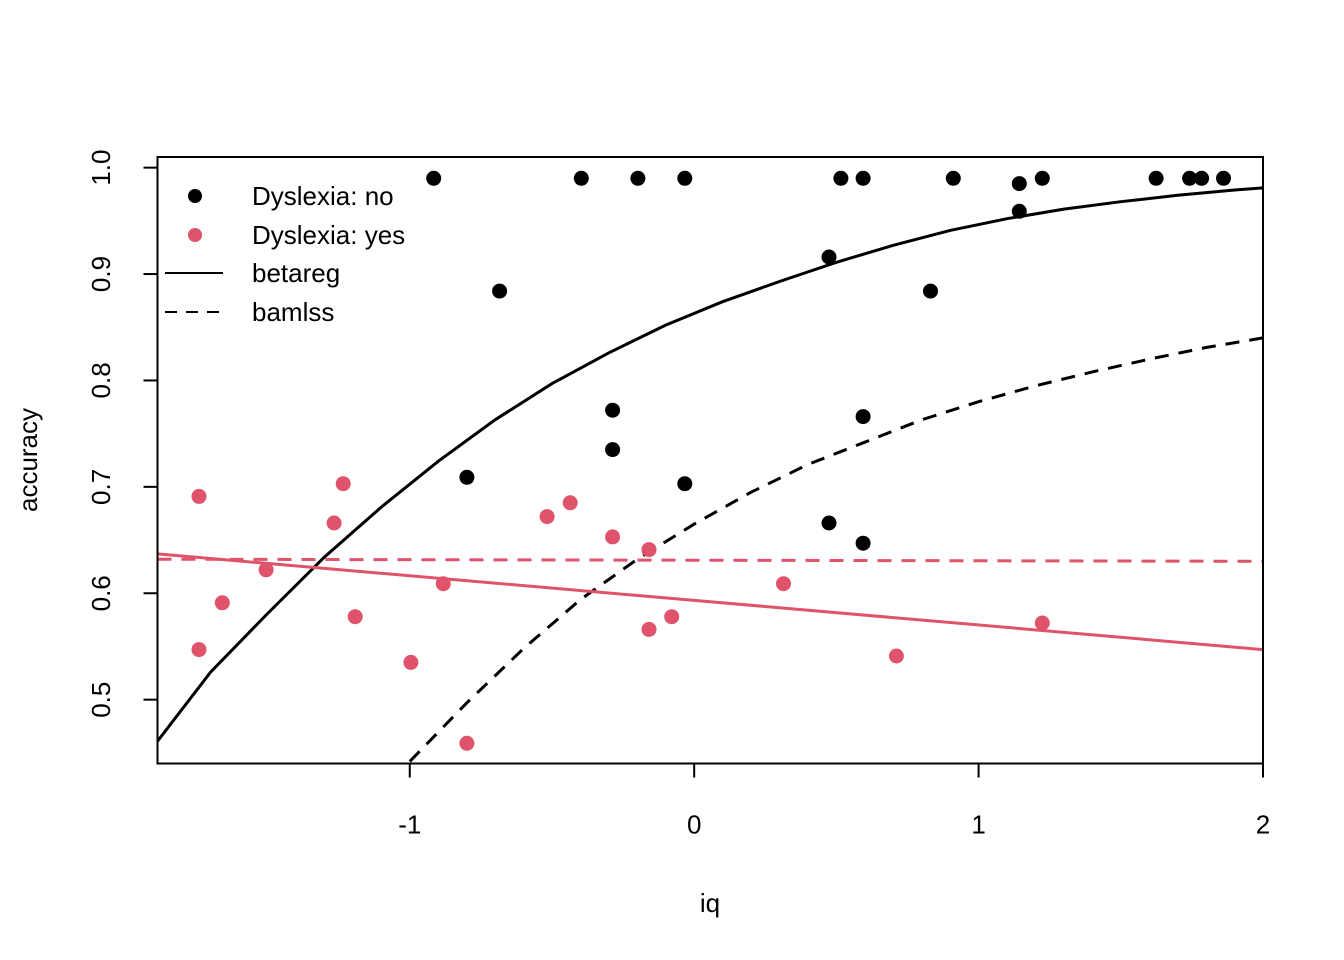 This screenshot has height=960, width=1344. I want to click on x-tick-label: 1, so click(978, 825).